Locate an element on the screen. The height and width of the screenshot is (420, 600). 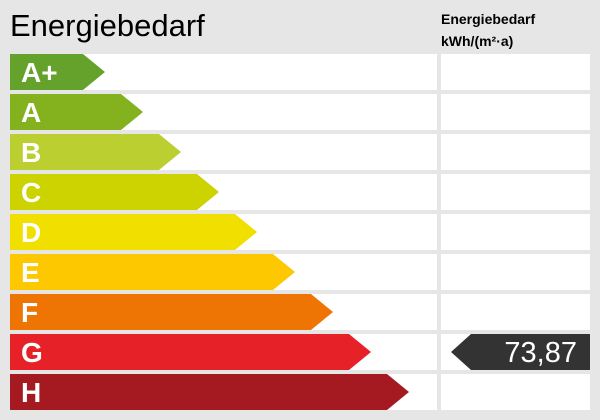
energy-row: G is located at coordinates (300, 352).